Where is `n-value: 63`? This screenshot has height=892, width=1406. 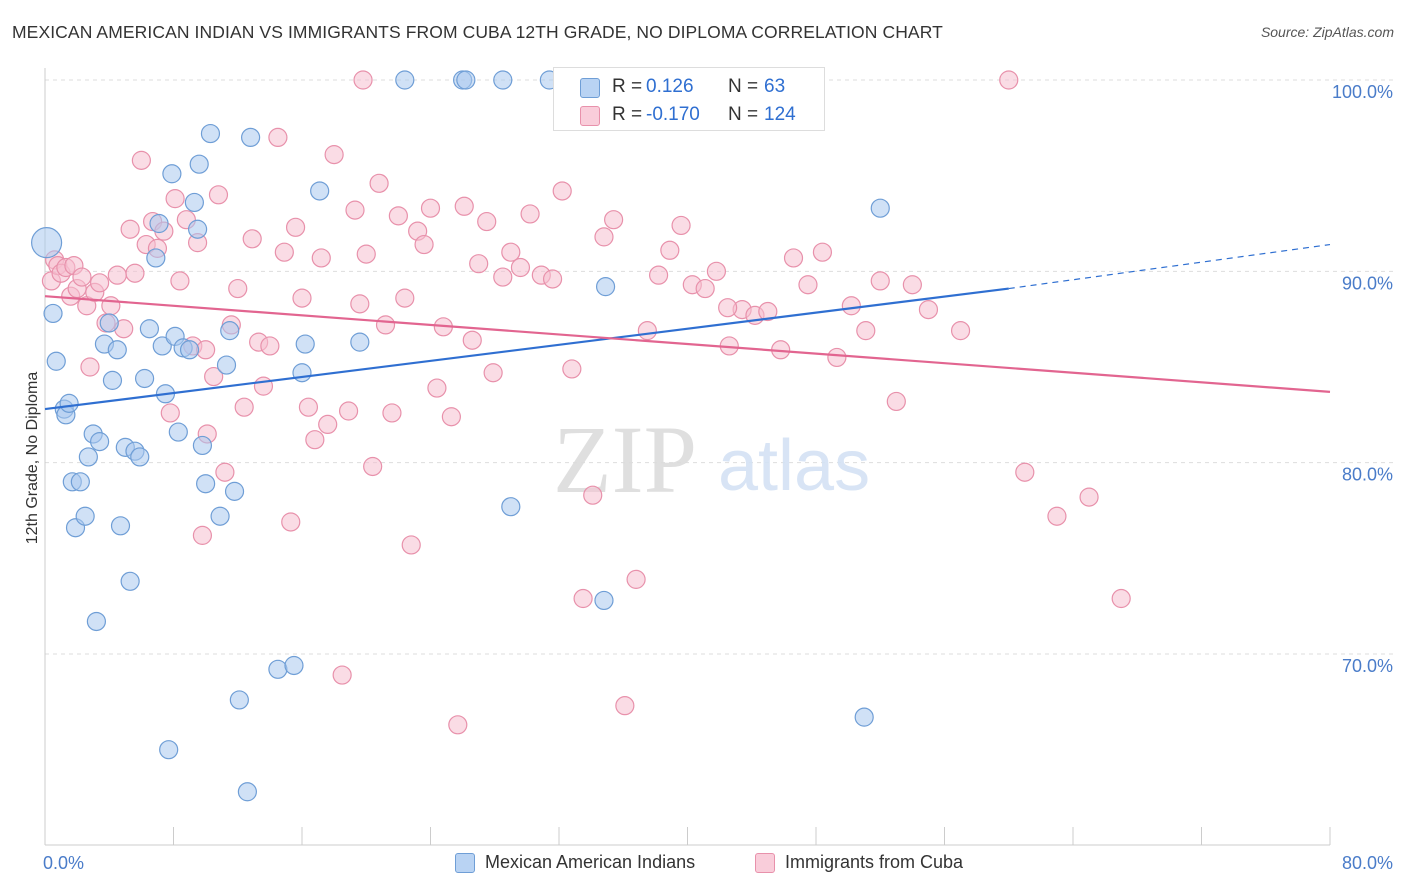 n-value: 63 is located at coordinates (775, 86).